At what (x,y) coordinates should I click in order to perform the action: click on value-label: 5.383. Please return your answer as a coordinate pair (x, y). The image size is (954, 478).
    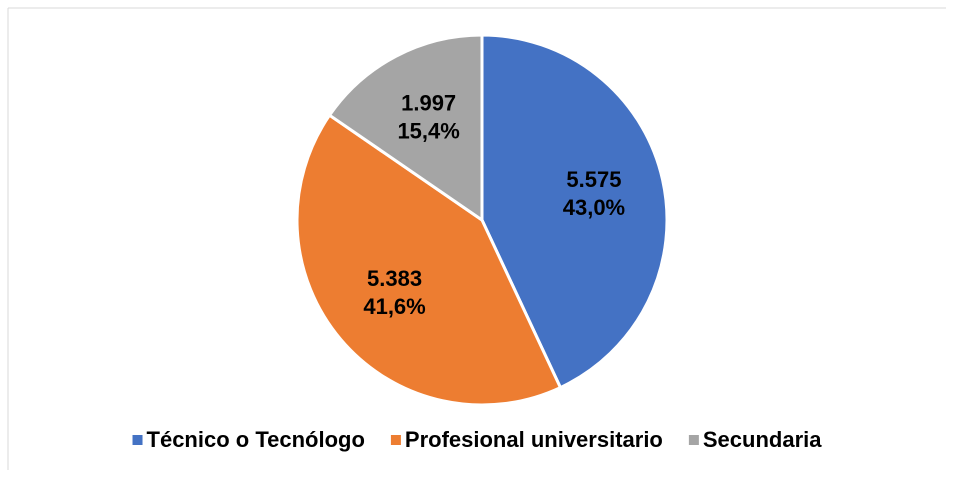
    Looking at the image, I should click on (394, 278).